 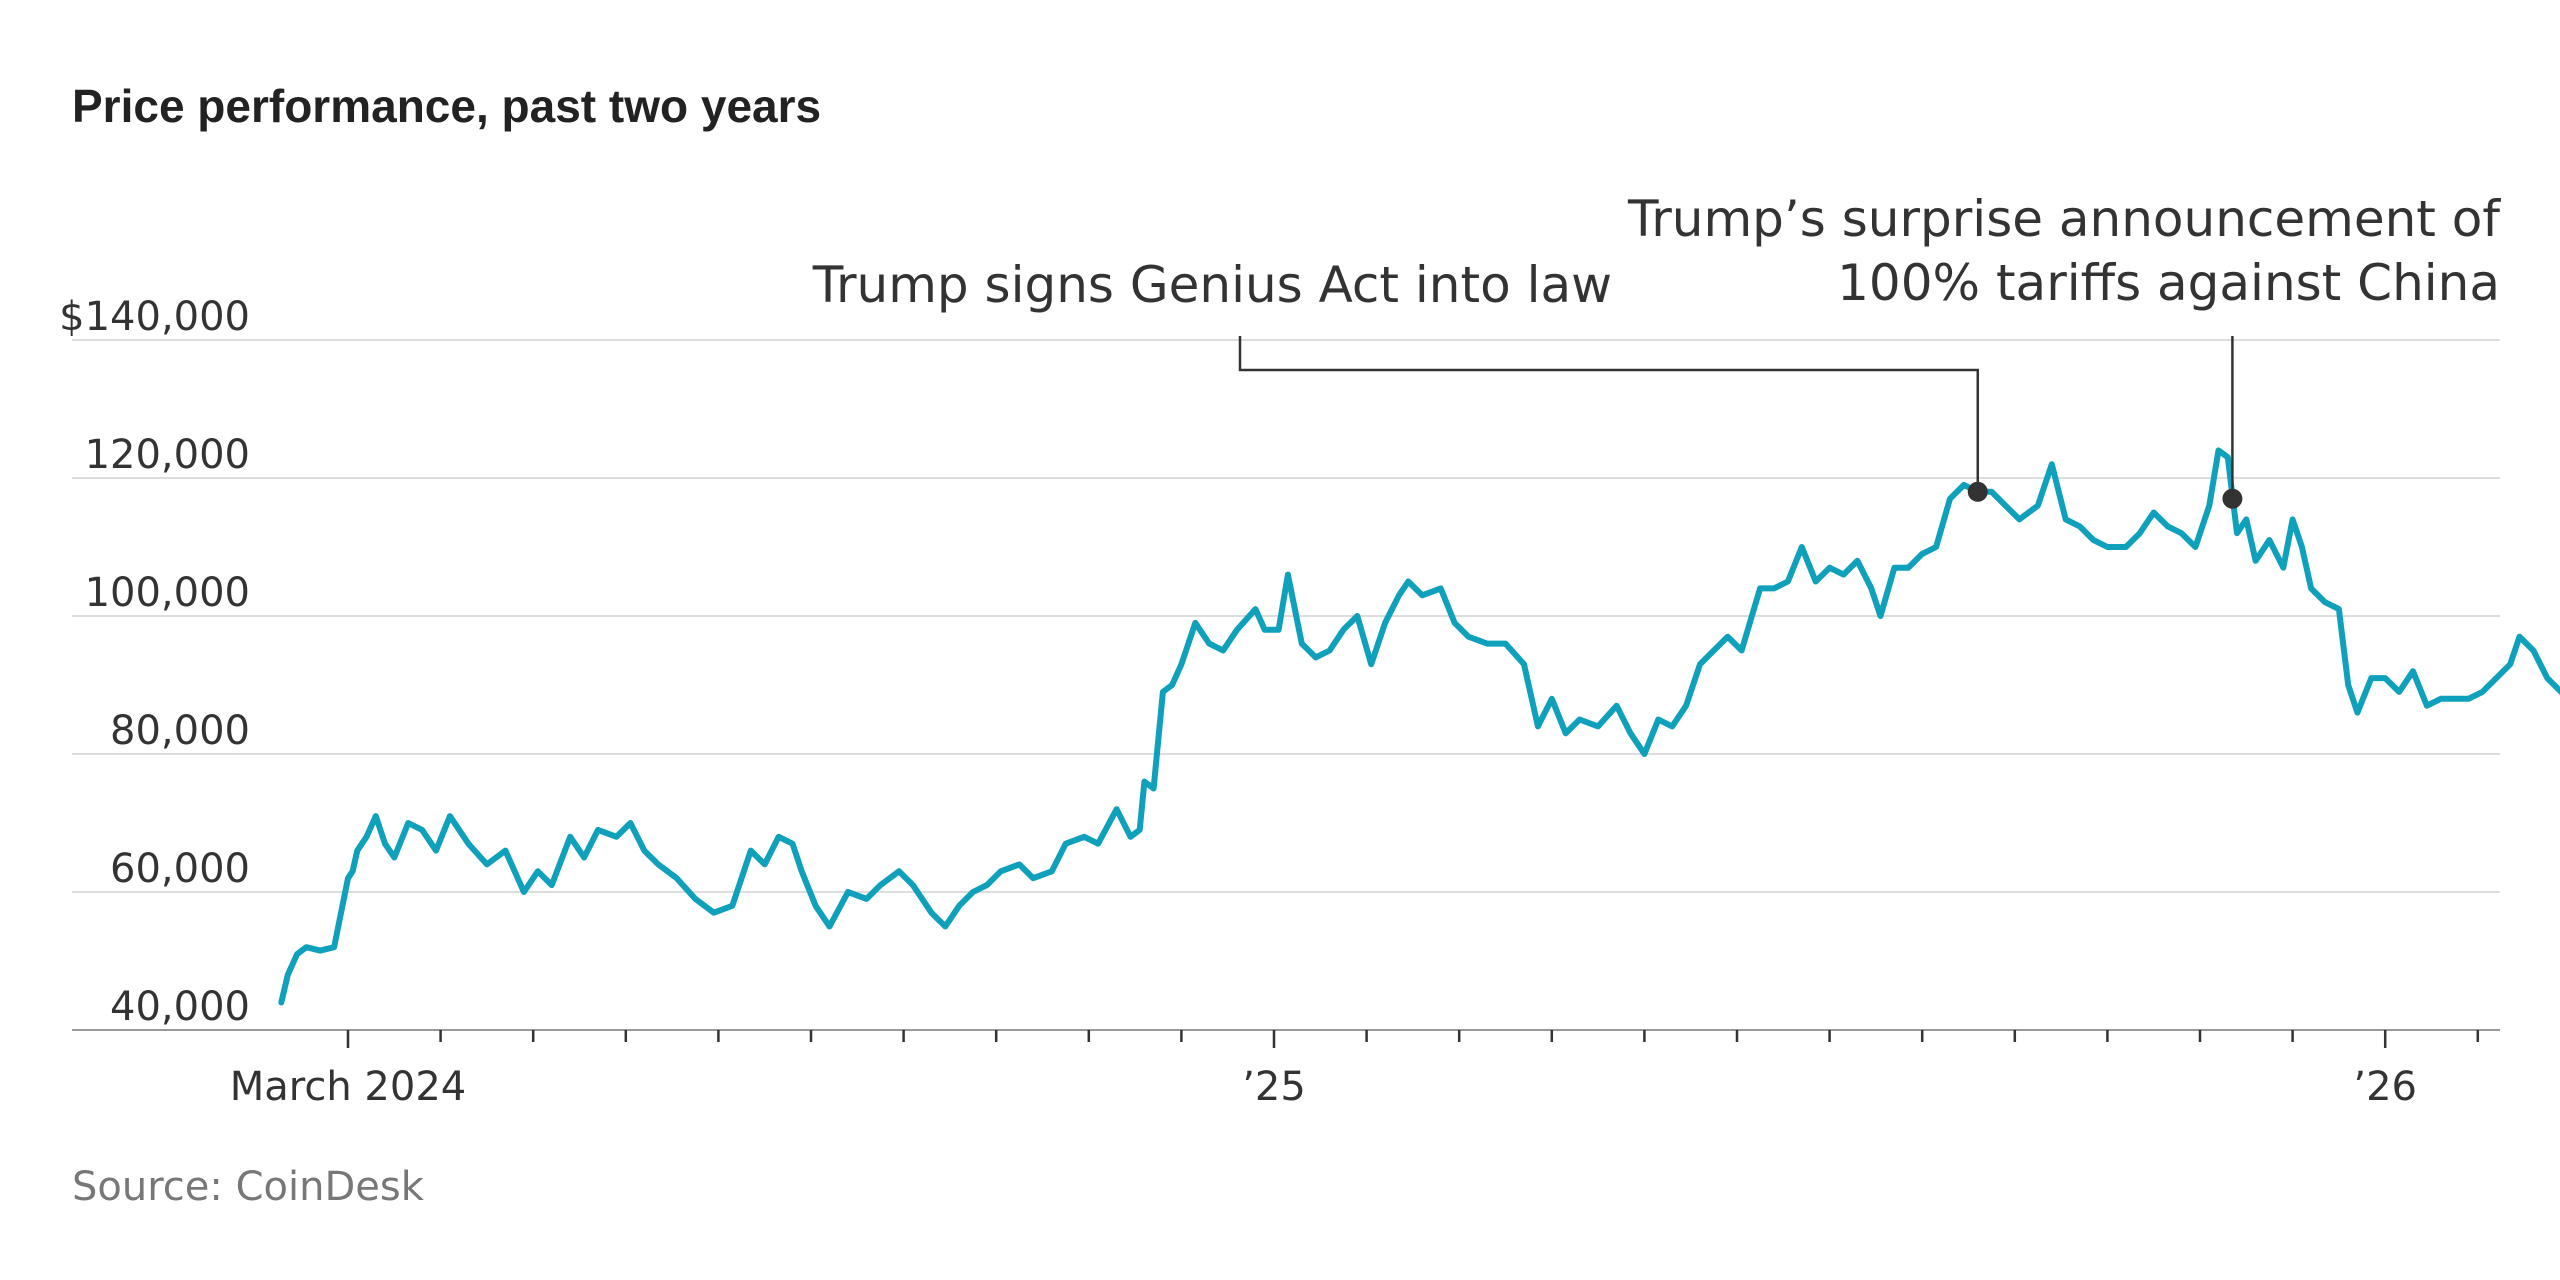 I want to click on source-note: Source: CoinDesk, so click(x=248, y=1187).